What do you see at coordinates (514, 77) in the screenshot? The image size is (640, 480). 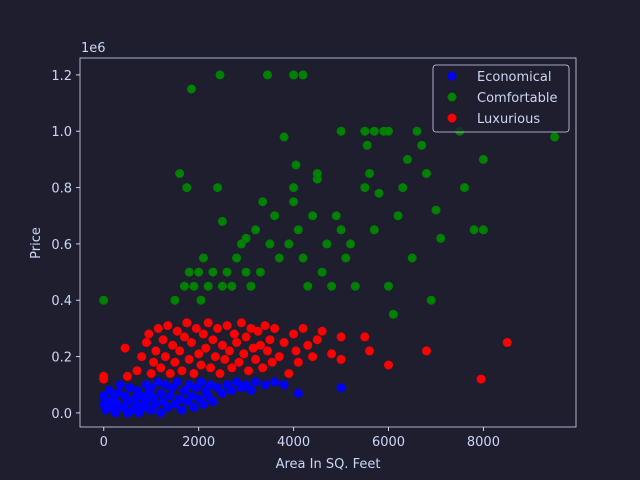 I see `legend-label-economical: Economical` at bounding box center [514, 77].